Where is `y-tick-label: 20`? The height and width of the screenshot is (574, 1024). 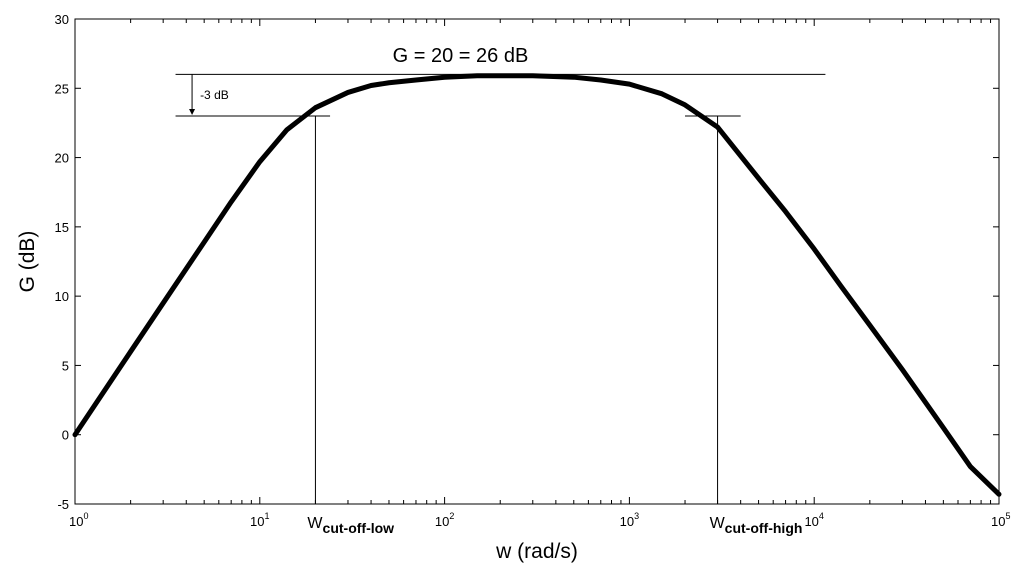
y-tick-label: 20 is located at coordinates (62, 158).